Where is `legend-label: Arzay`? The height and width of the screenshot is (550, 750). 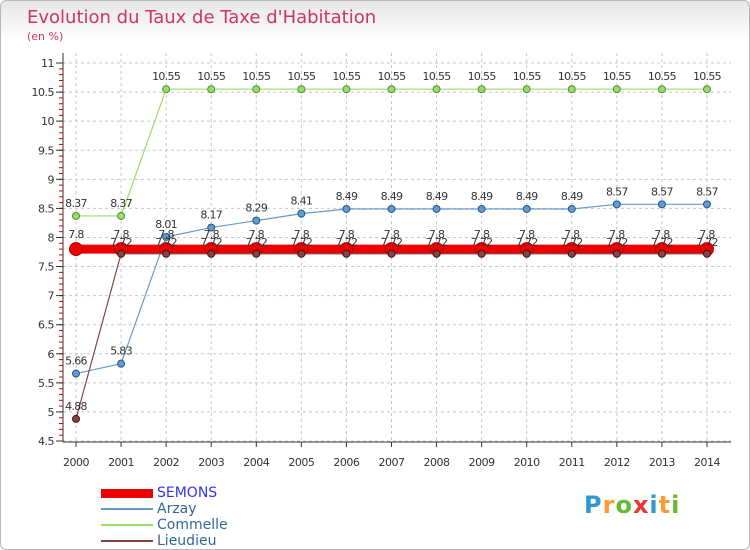 legend-label: Arzay is located at coordinates (177, 509).